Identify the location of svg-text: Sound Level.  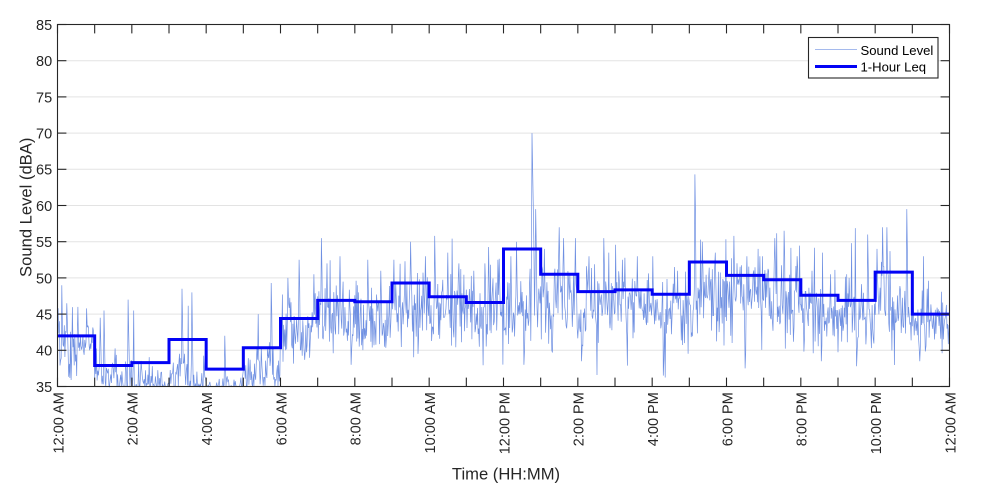
(897, 50).